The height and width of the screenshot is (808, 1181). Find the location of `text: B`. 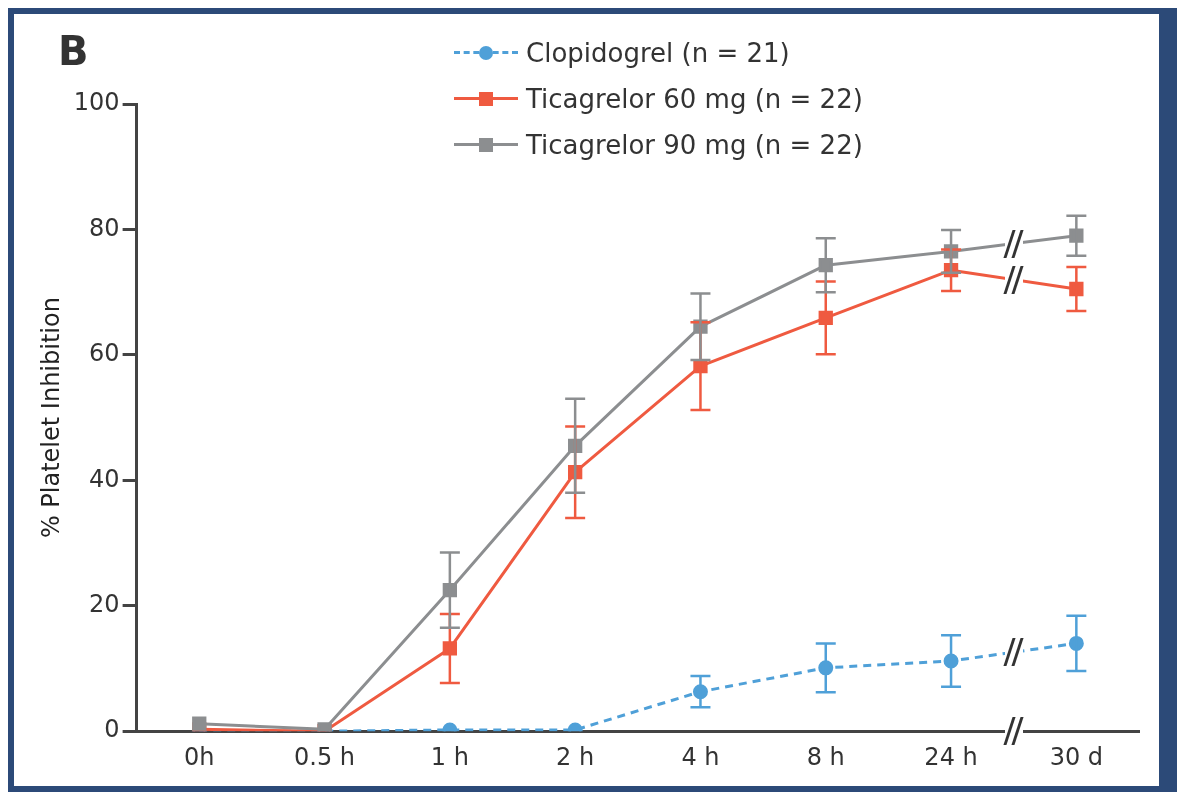

text: B is located at coordinates (73, 51).